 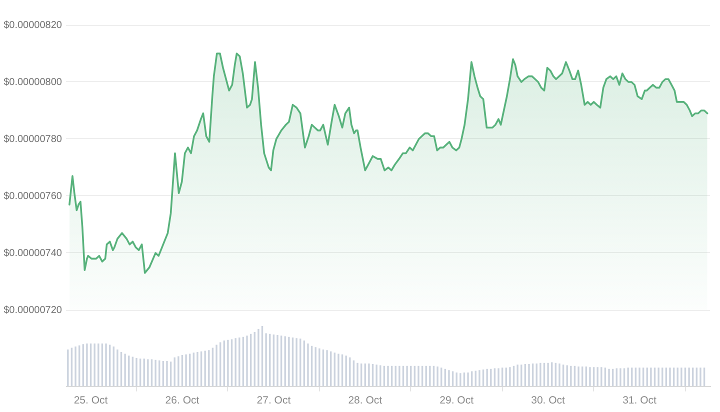 I want to click on y-tick-label: $0.00000820, so click(x=33, y=25).